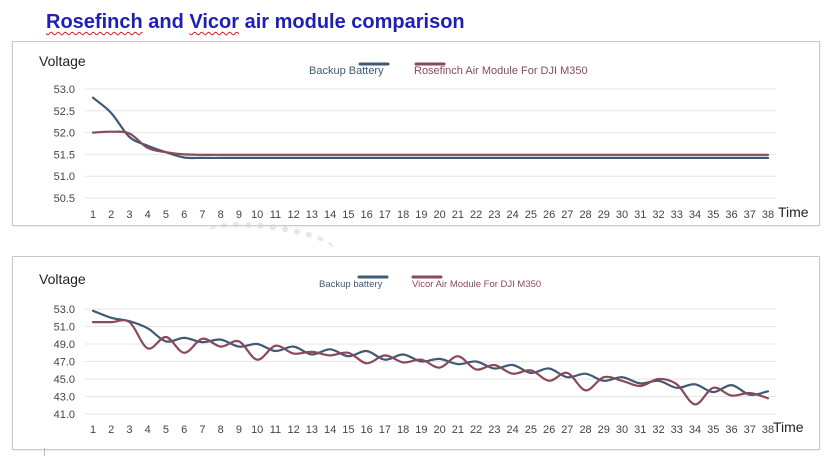 Image resolution: width=839 pixels, height=456 pixels. I want to click on y-tick-label: 51.5, so click(64, 155).